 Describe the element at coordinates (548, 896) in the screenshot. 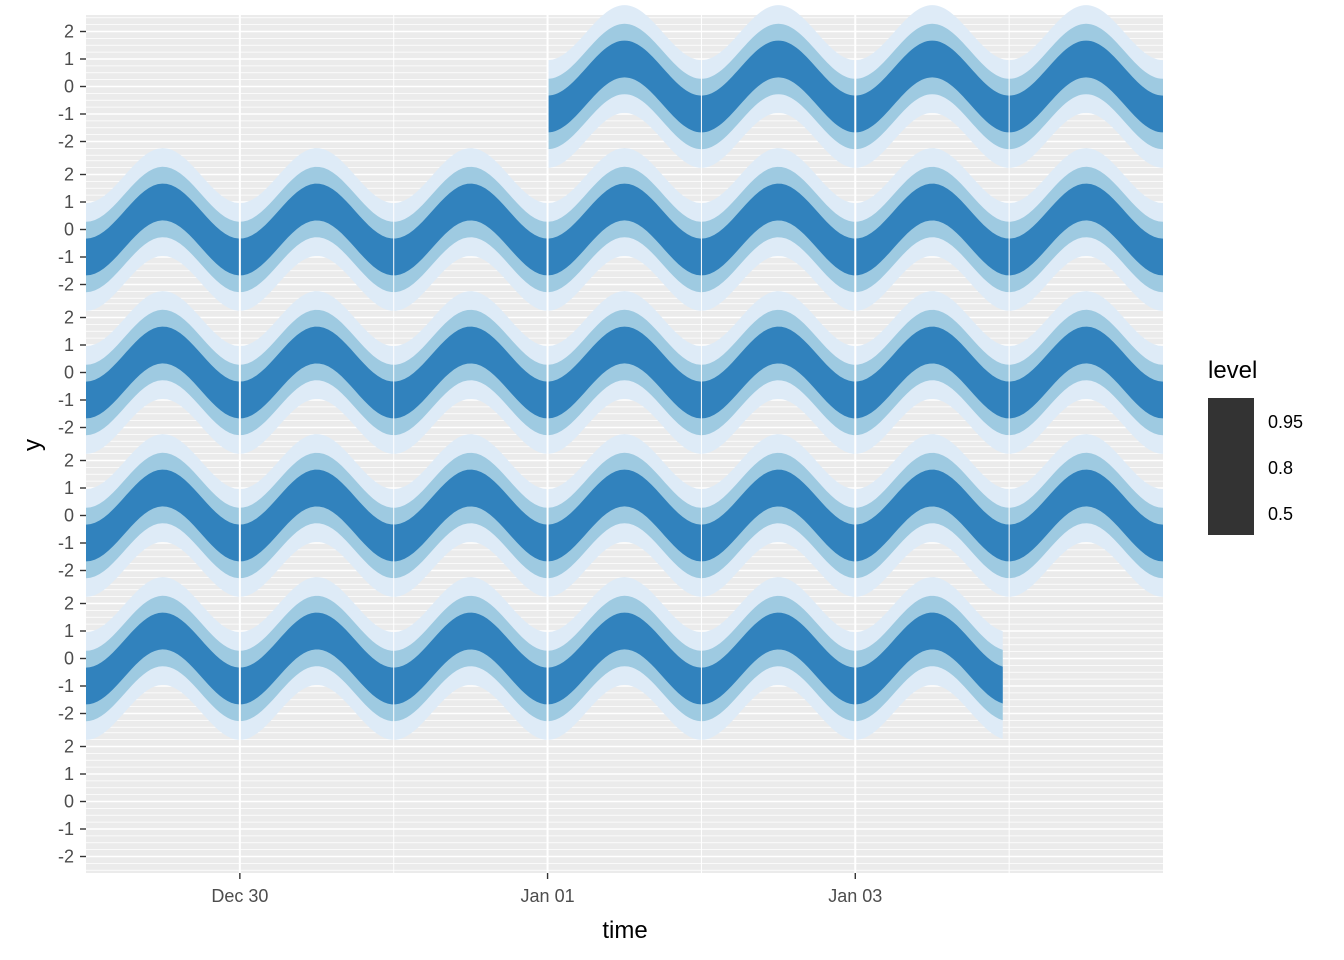

I see `x-tick-label: Jan 01` at that location.